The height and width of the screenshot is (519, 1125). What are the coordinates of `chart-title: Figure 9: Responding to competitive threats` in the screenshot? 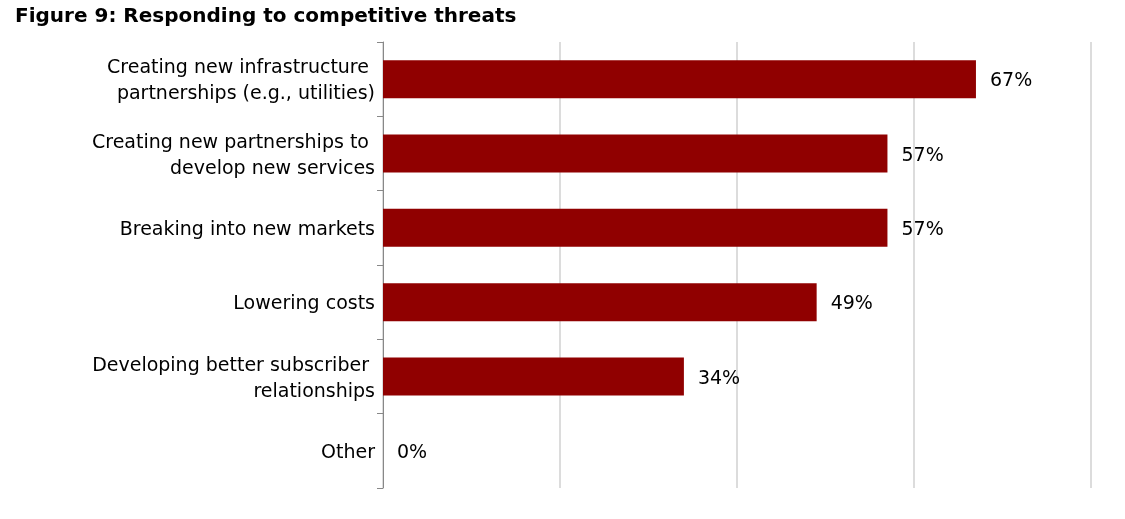 It's located at (266, 15).